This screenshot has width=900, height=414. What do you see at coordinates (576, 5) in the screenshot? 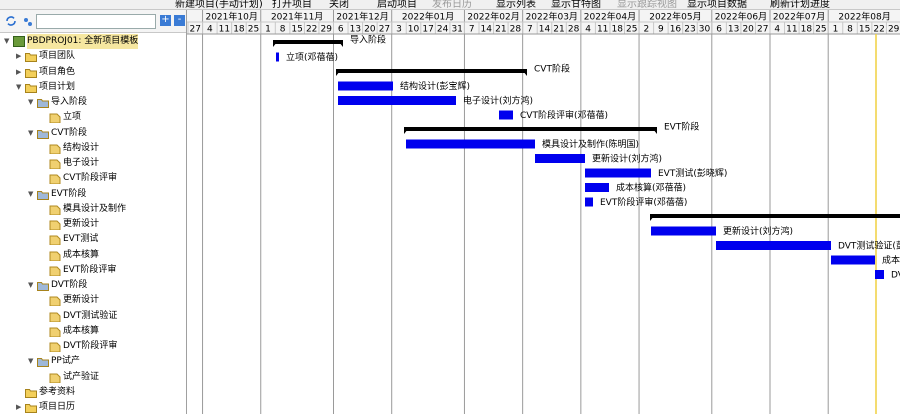
I see `toolbar-button: 显示甘特图` at bounding box center [576, 5].